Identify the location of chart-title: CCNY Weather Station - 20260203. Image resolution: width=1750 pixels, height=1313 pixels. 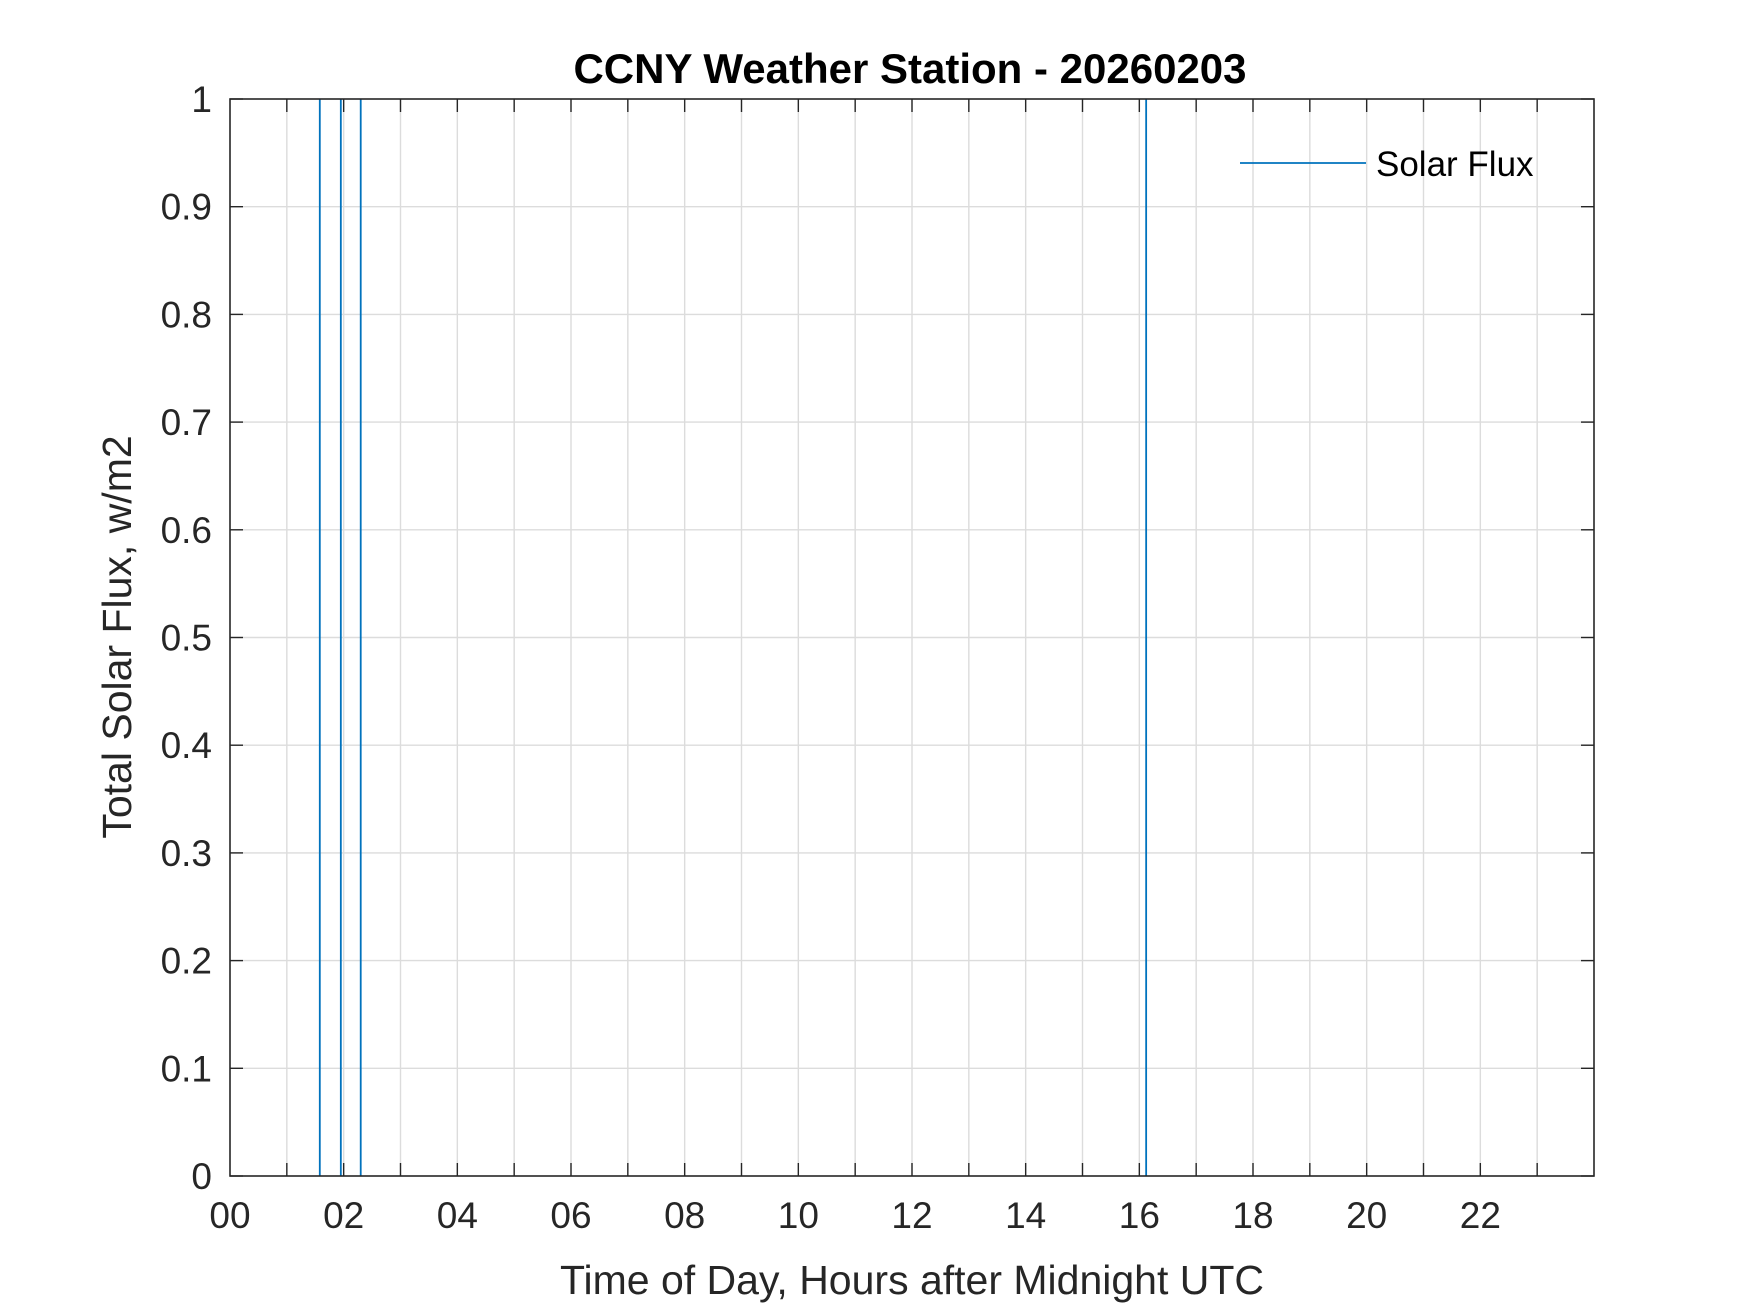
(909, 68).